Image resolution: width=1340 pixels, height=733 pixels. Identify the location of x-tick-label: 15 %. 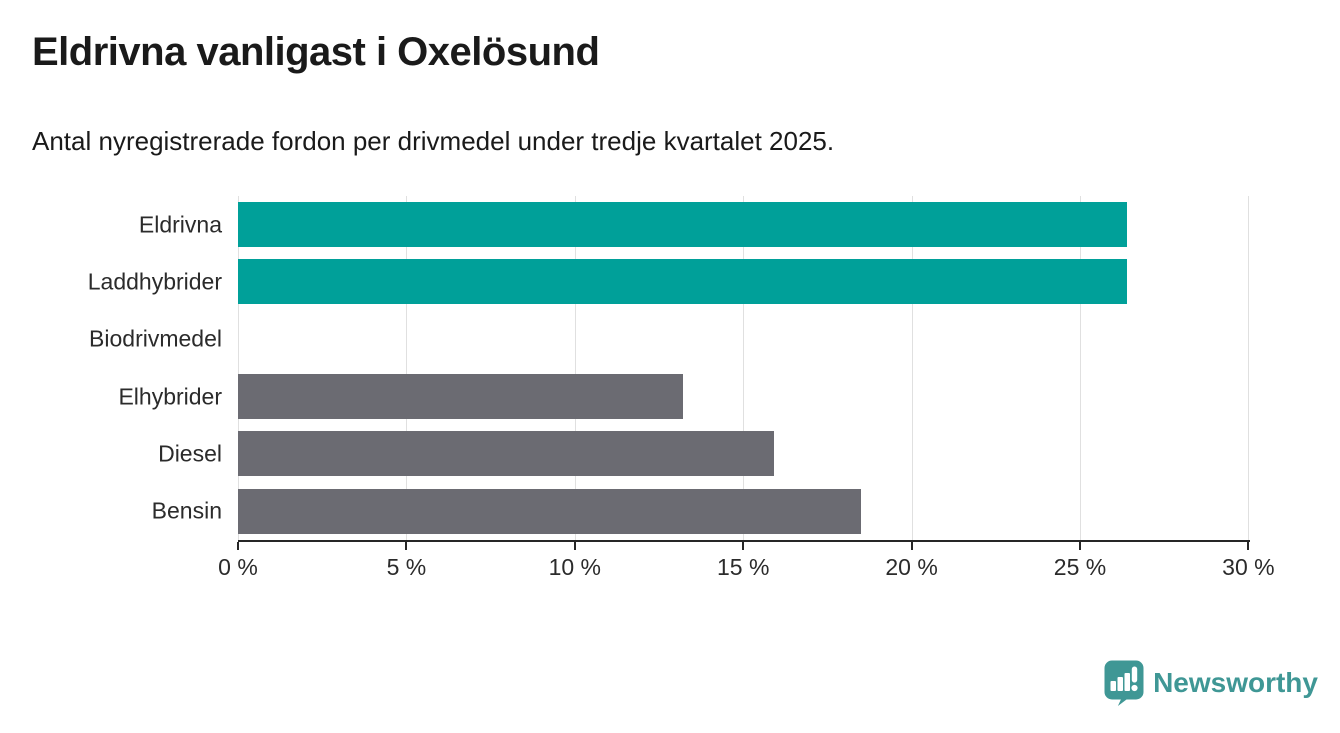
(743, 567).